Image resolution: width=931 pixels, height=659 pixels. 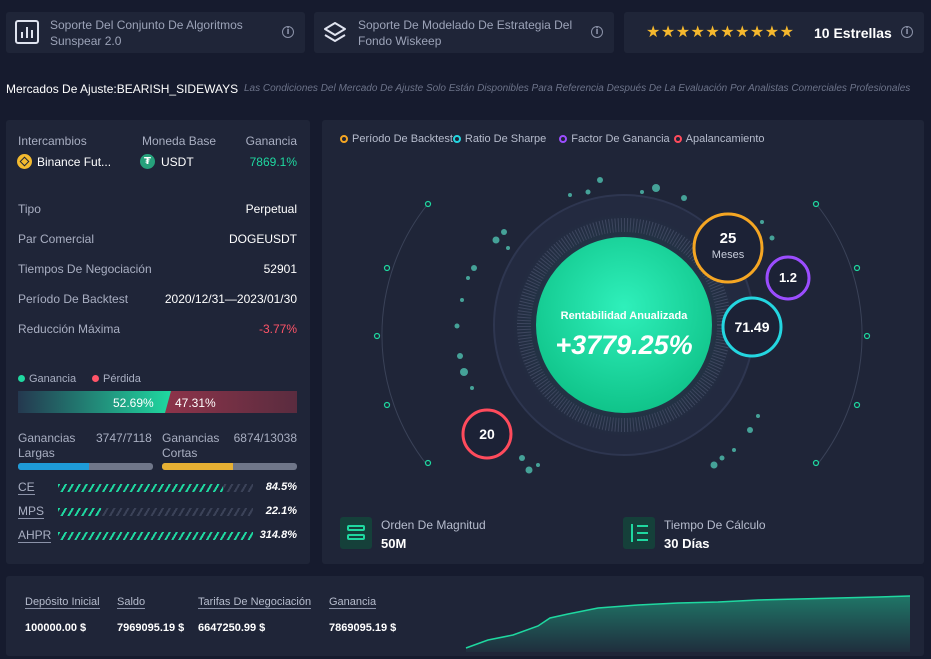 What do you see at coordinates (147, 161) in the screenshot?
I see `usdt-icon: ₮` at bounding box center [147, 161].